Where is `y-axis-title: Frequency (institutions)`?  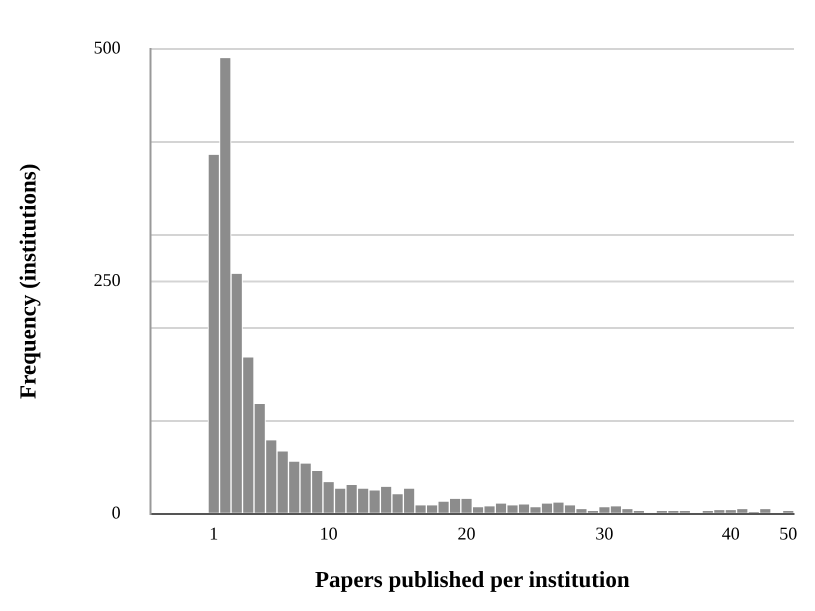
y-axis-title: Frequency (institutions) is located at coordinates (28, 281).